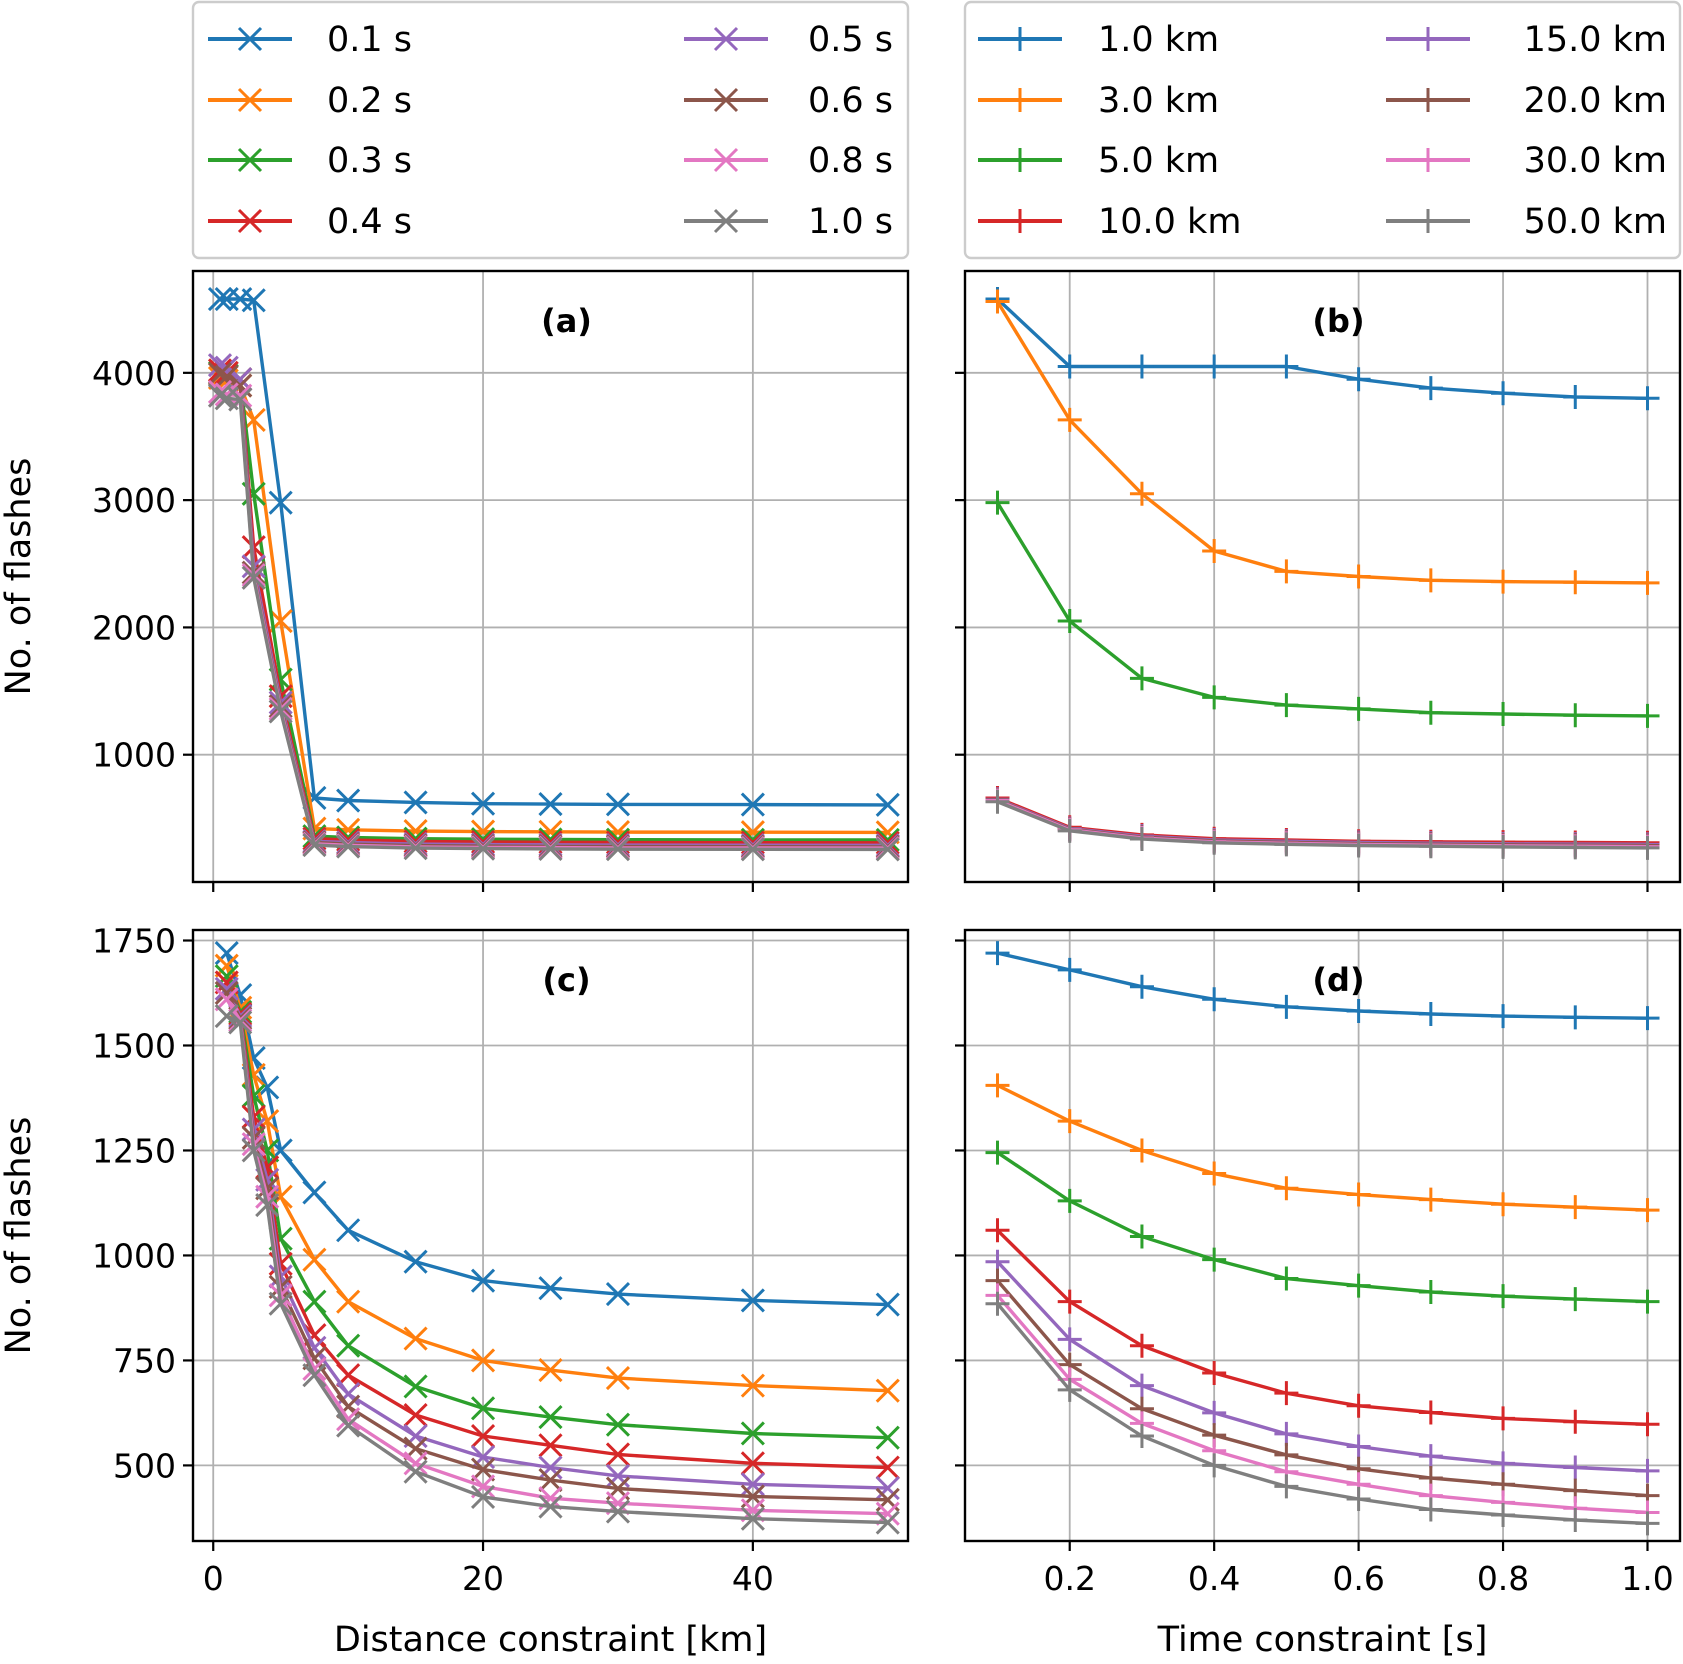 The height and width of the screenshot is (1664, 1683). Describe the element at coordinates (19, 1236) in the screenshot. I see `y-axis-label: No. of flashes` at that location.